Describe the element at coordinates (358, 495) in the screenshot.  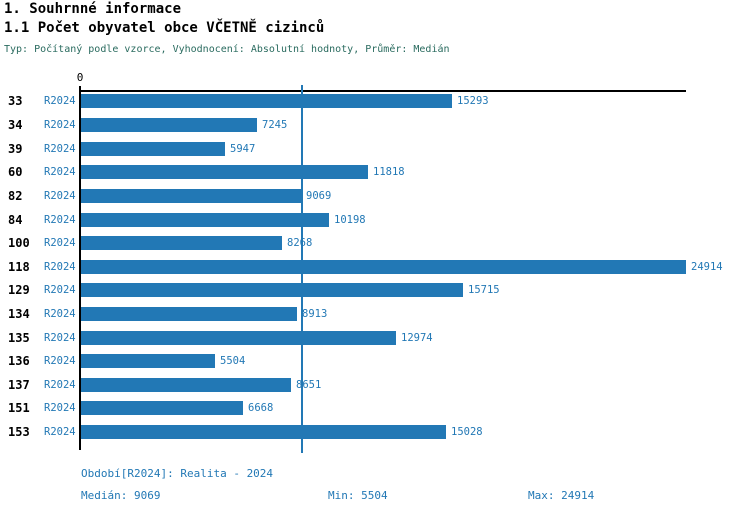
I see `min-summary-label: Min: 5504` at that location.